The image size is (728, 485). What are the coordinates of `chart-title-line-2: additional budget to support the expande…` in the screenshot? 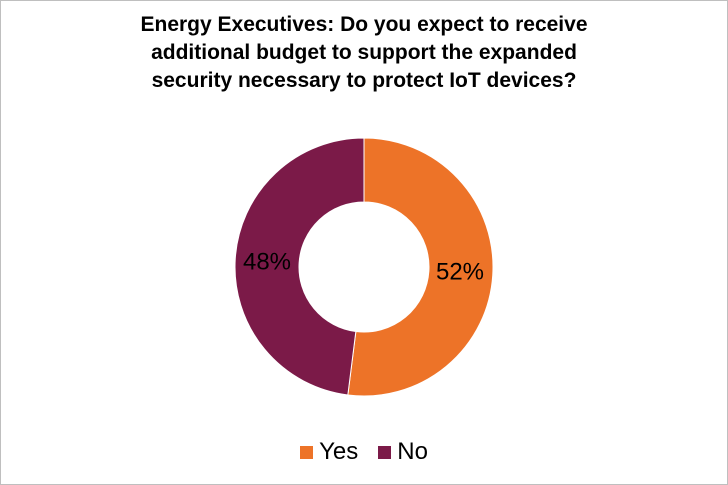 It's located at (364, 52).